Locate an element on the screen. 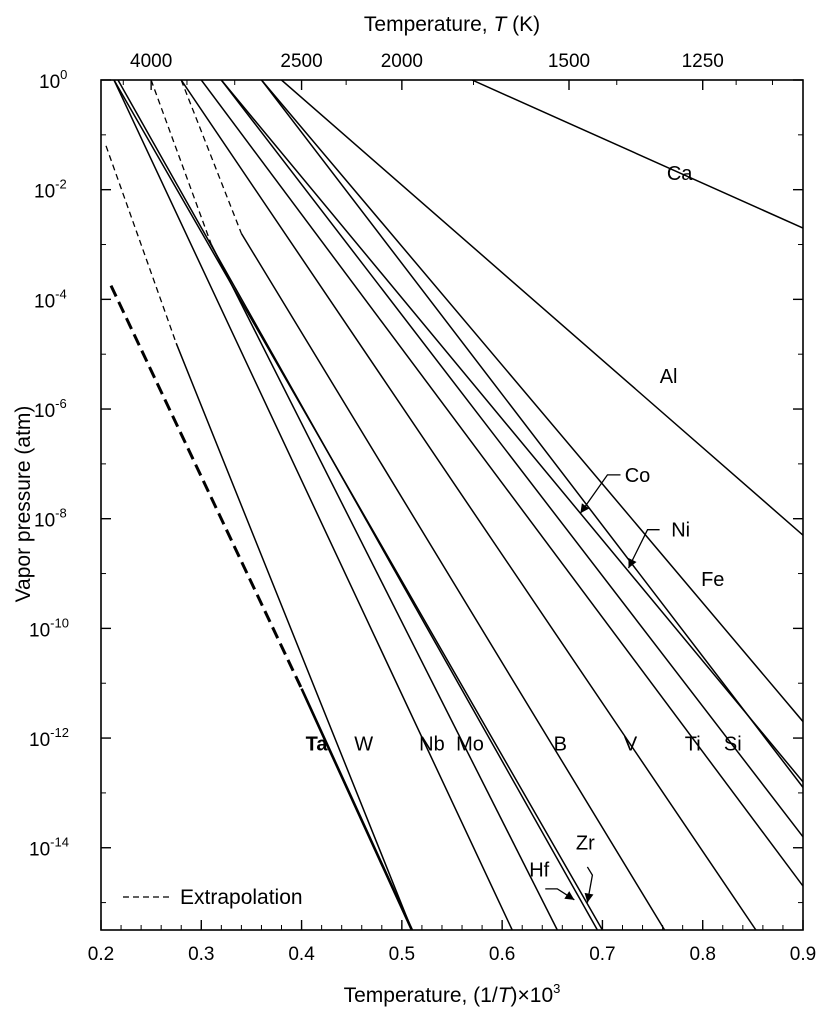 The width and height of the screenshot is (835, 1016). callout-ni is located at coordinates (643, 549).